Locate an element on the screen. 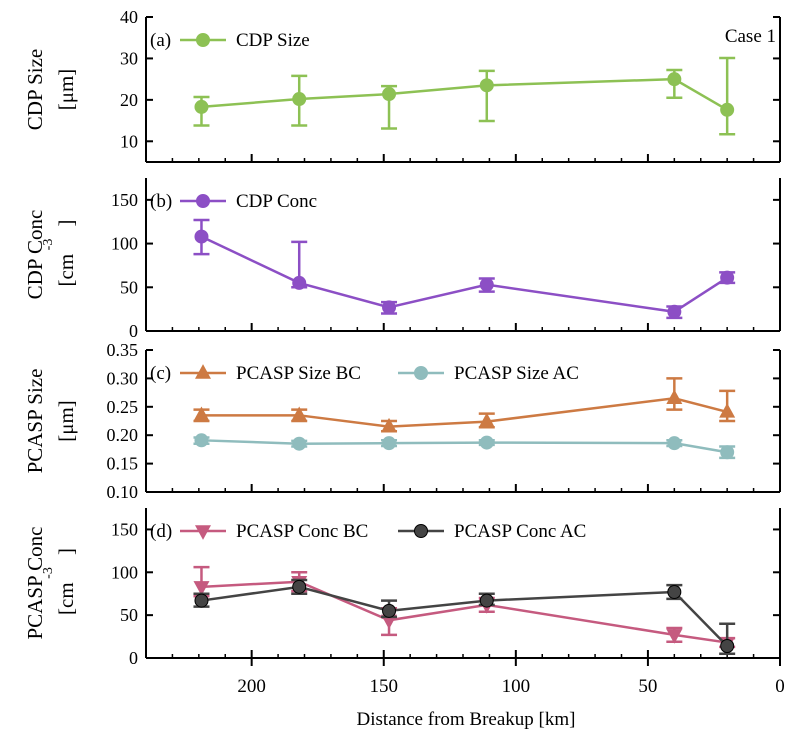  series-pcasp-size-bc is located at coordinates (464, 405).